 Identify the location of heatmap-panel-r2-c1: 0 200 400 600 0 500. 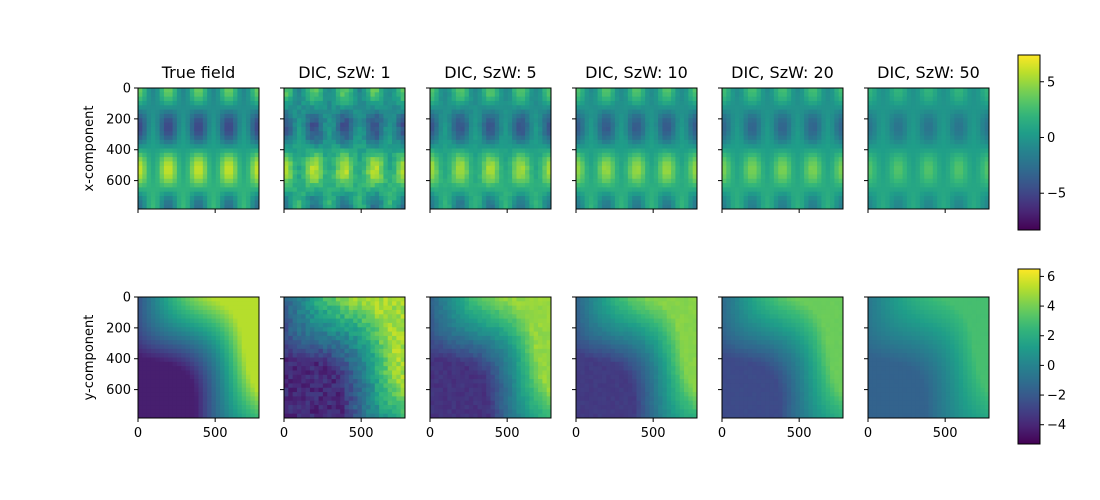
(183, 366).